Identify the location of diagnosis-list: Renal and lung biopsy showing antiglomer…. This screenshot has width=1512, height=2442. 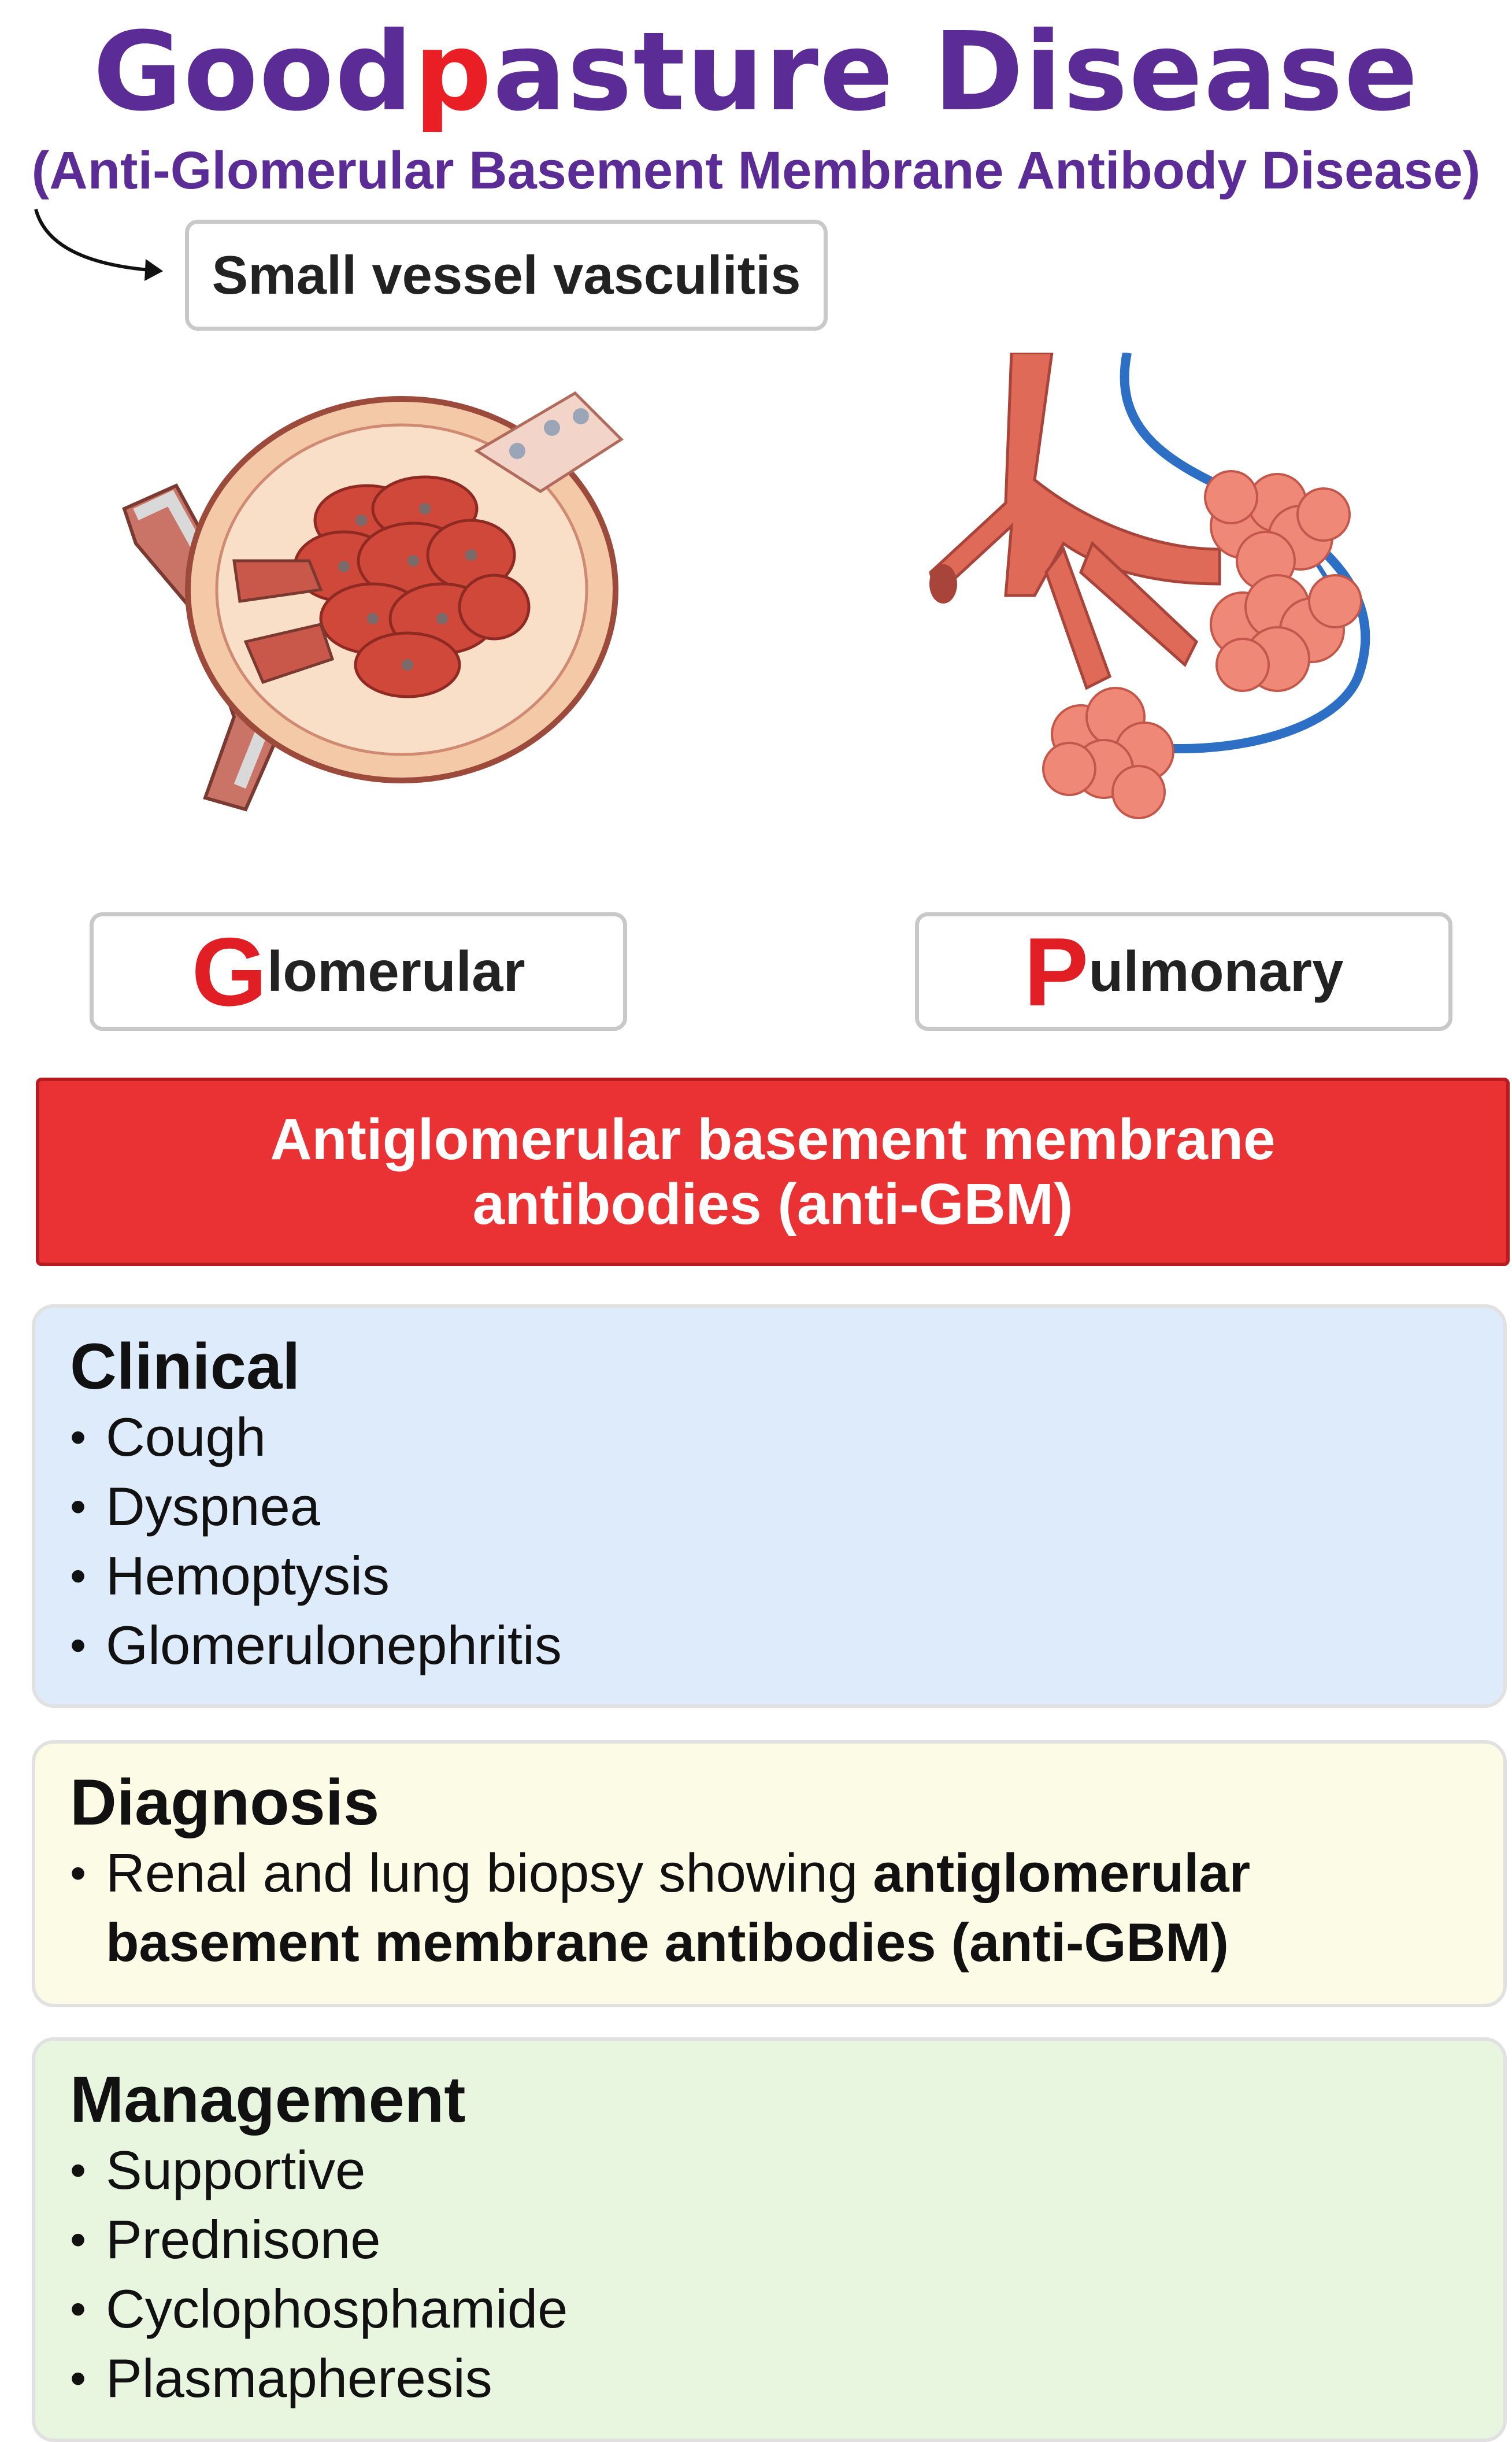
(787, 1873).